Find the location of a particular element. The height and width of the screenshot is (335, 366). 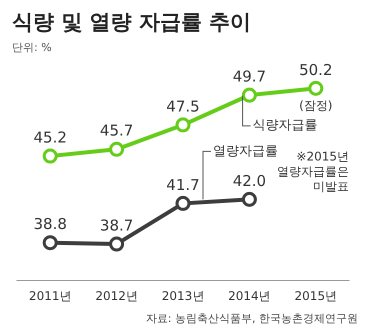

data-label: 45.2 is located at coordinates (50, 137).